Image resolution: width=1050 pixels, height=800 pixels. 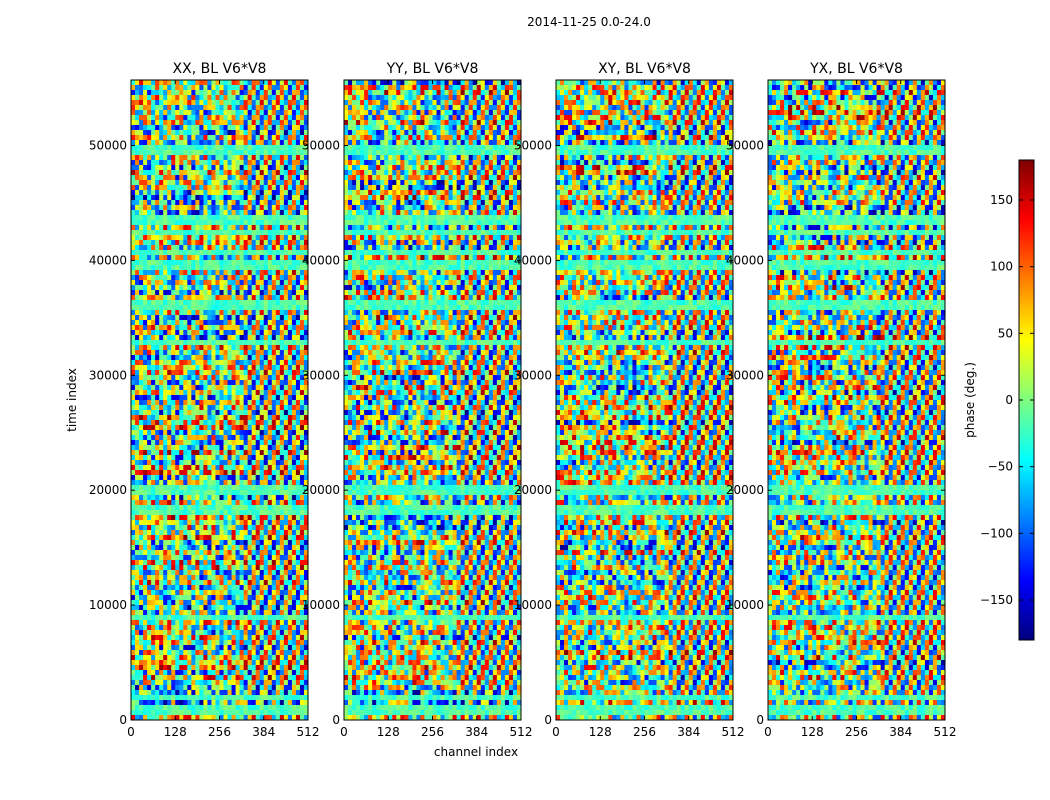 I want to click on colorbar-tick-label: 100, so click(x=1001, y=267).